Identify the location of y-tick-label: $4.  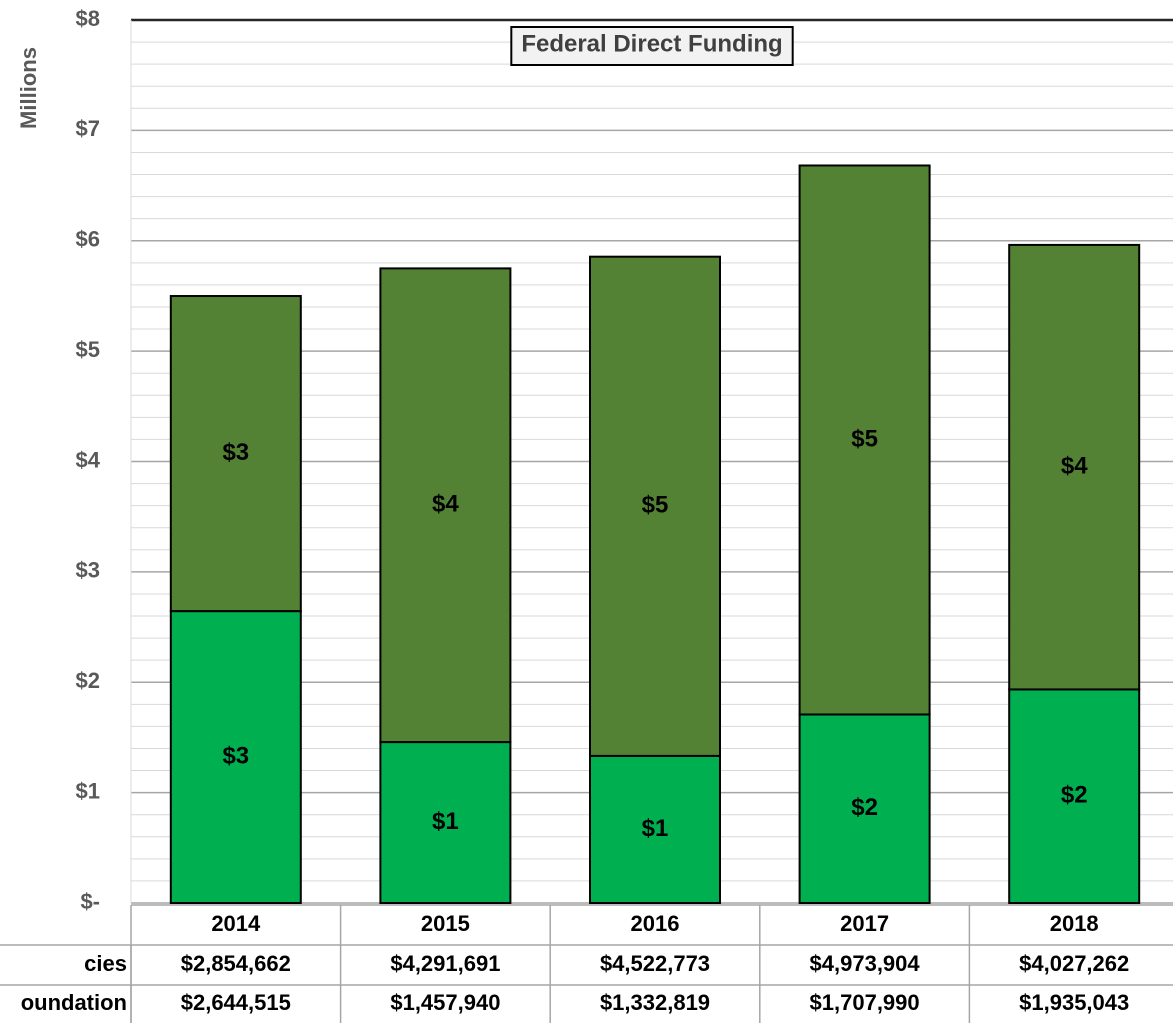
(88, 459).